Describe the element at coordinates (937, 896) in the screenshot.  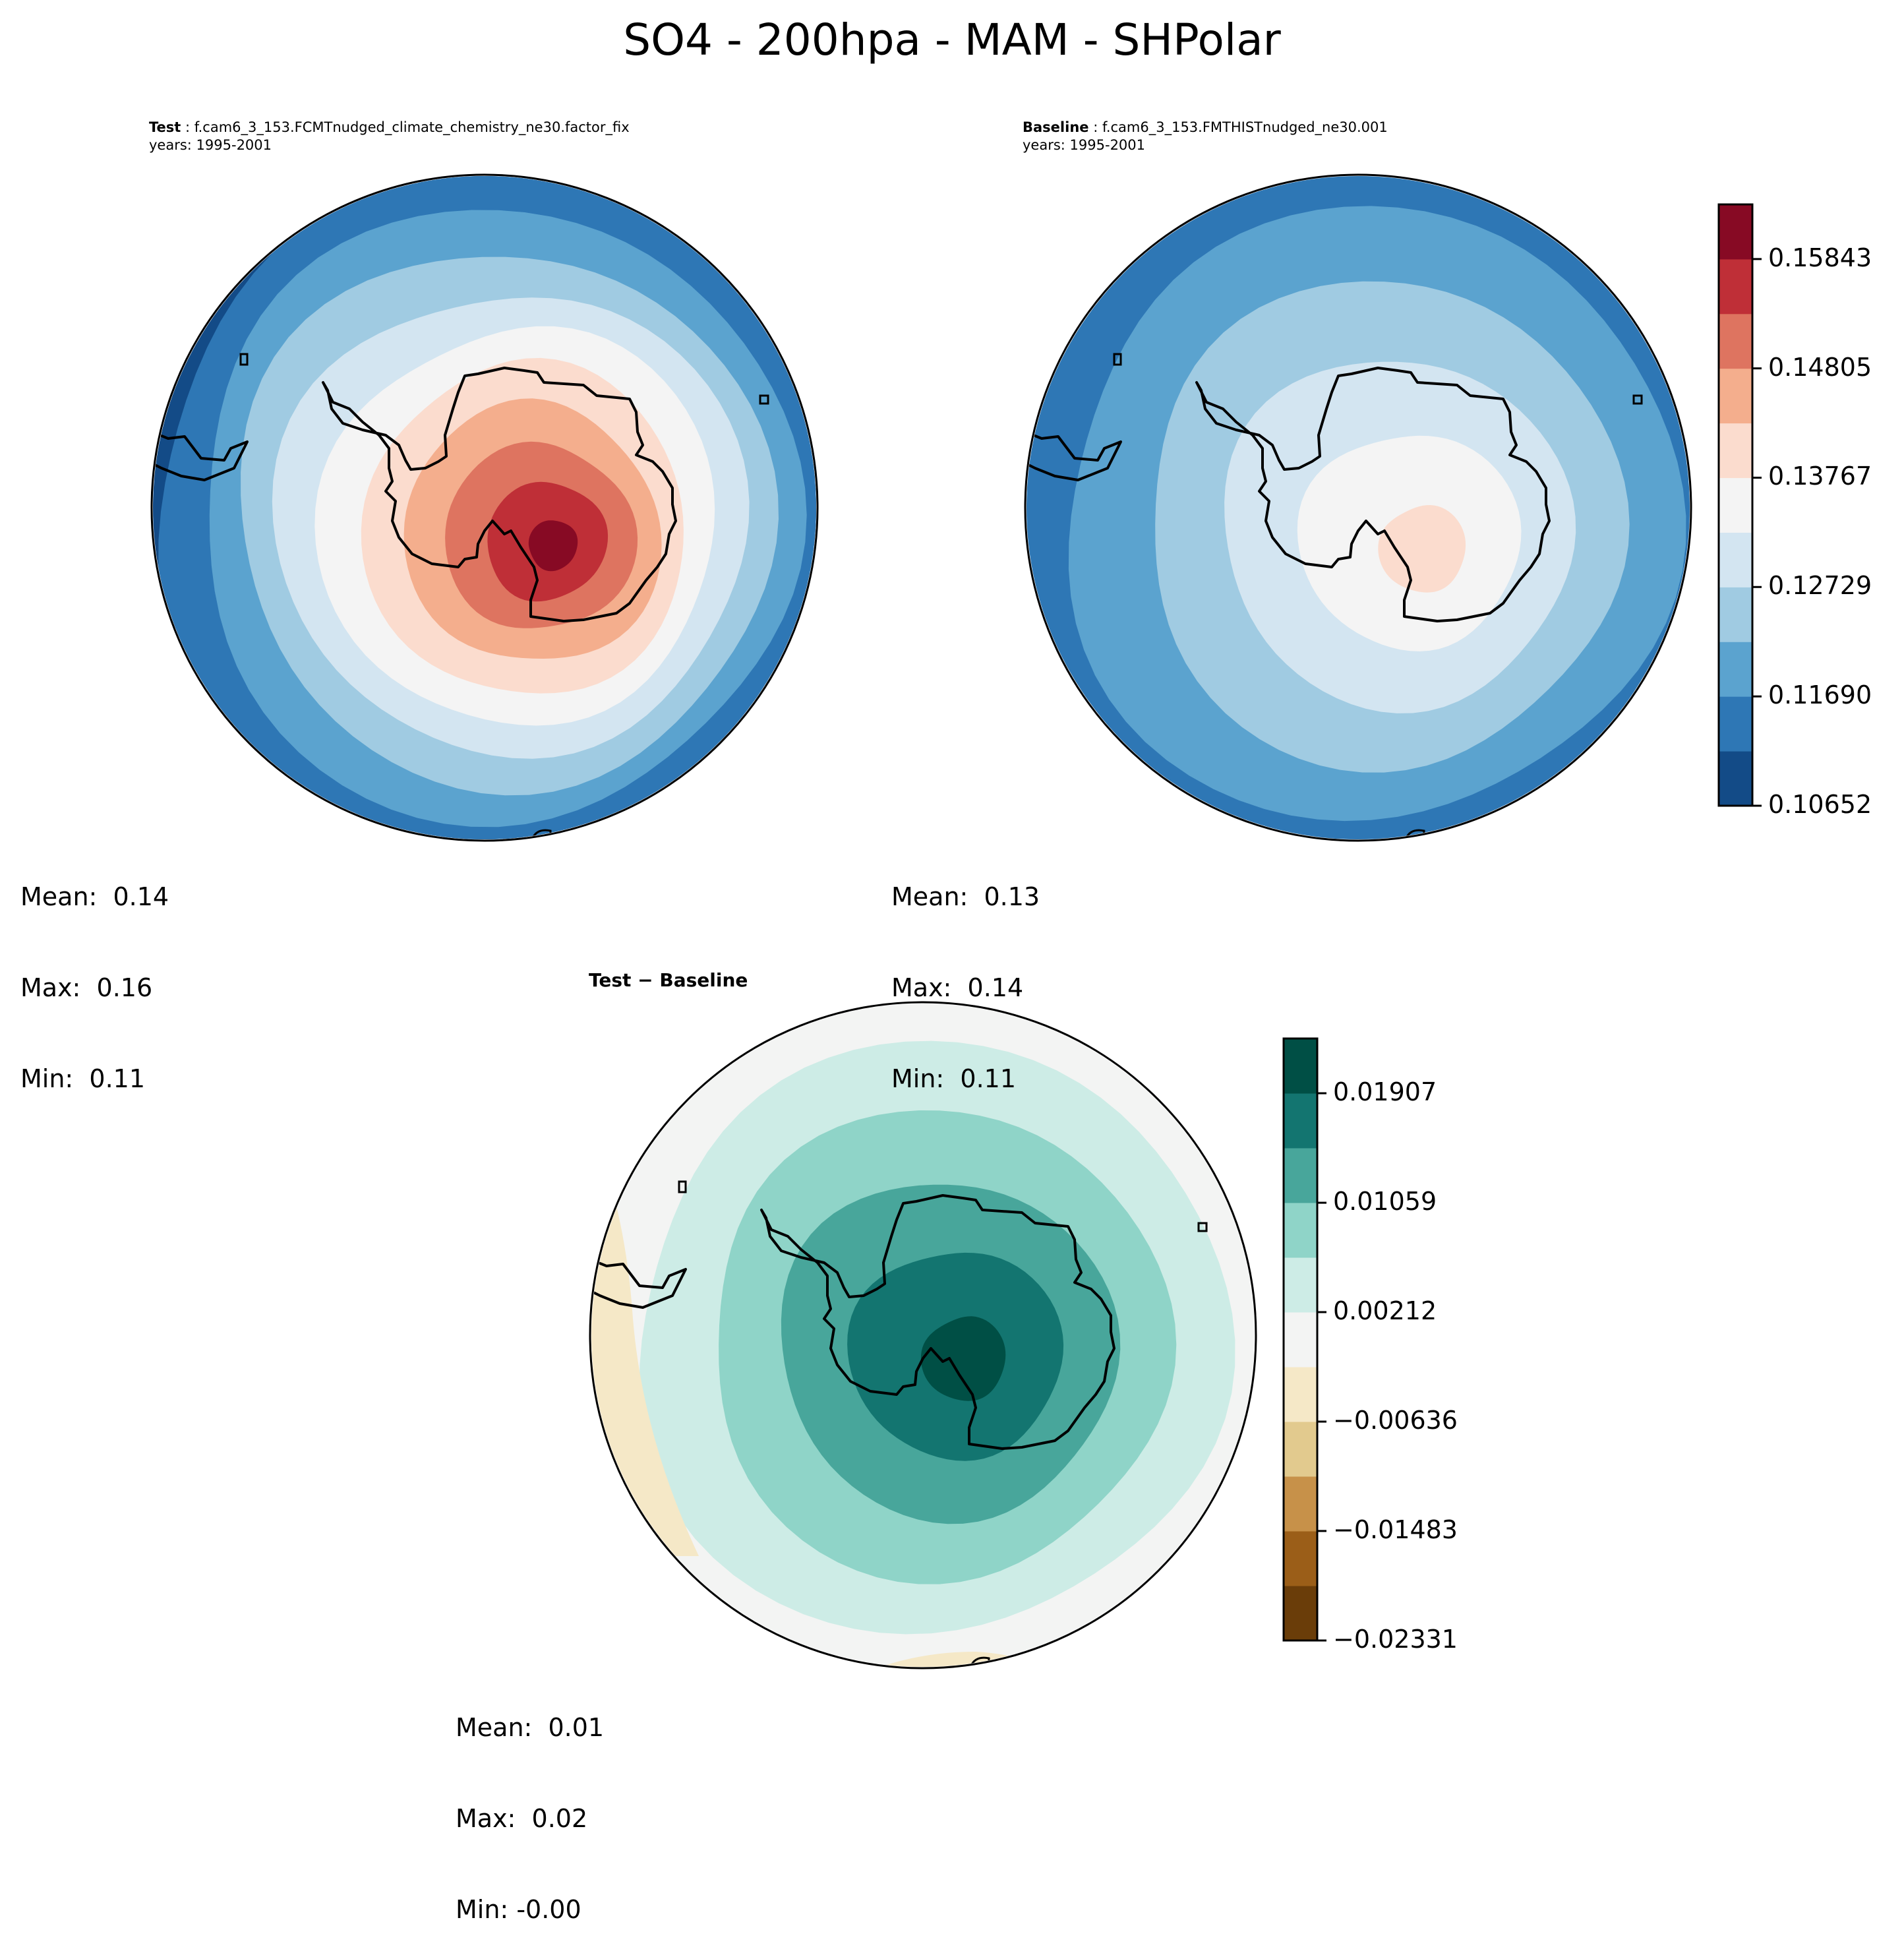
I see `baseline-mean-label: Mean:` at that location.